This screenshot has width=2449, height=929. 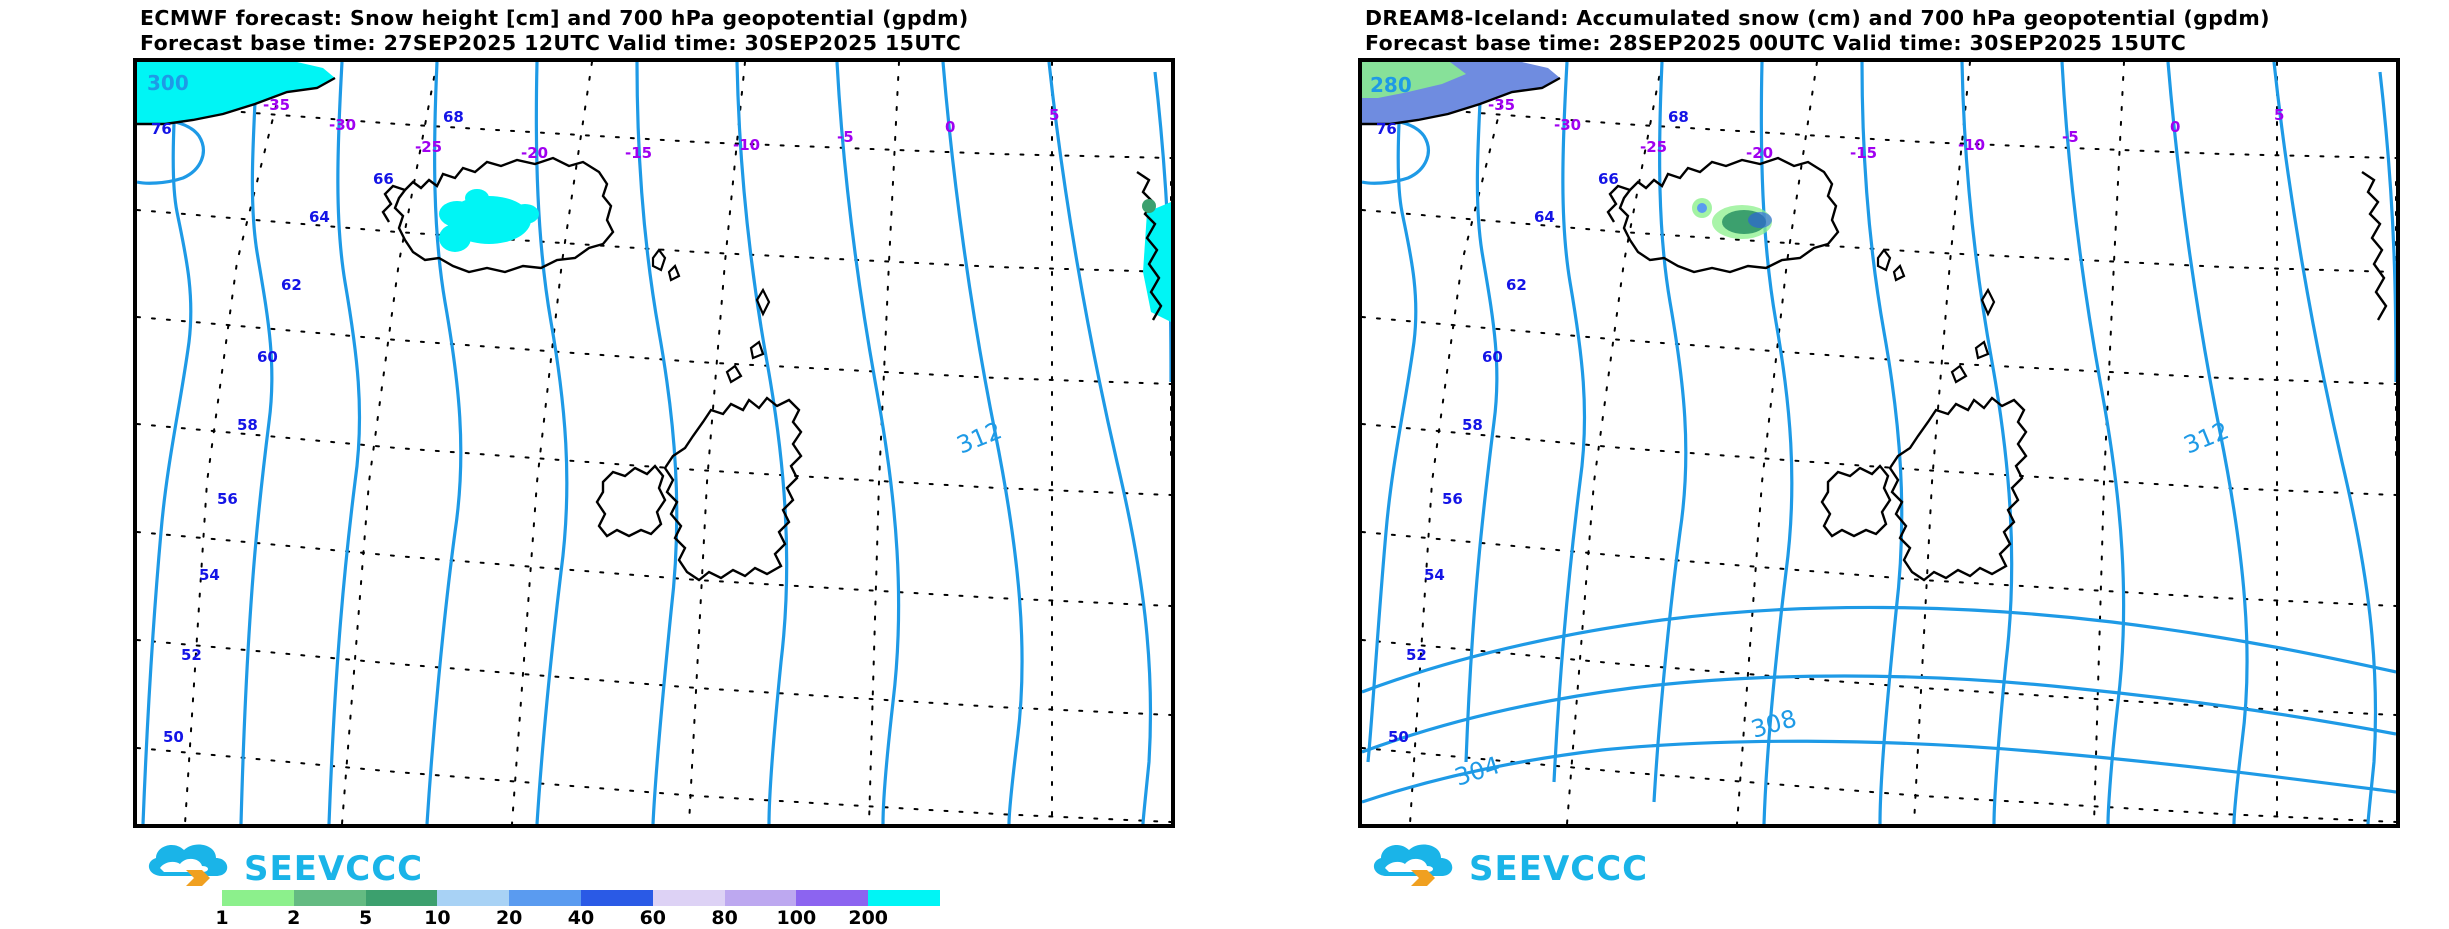 I want to click on tick-40: 40, so click(x=581, y=918).